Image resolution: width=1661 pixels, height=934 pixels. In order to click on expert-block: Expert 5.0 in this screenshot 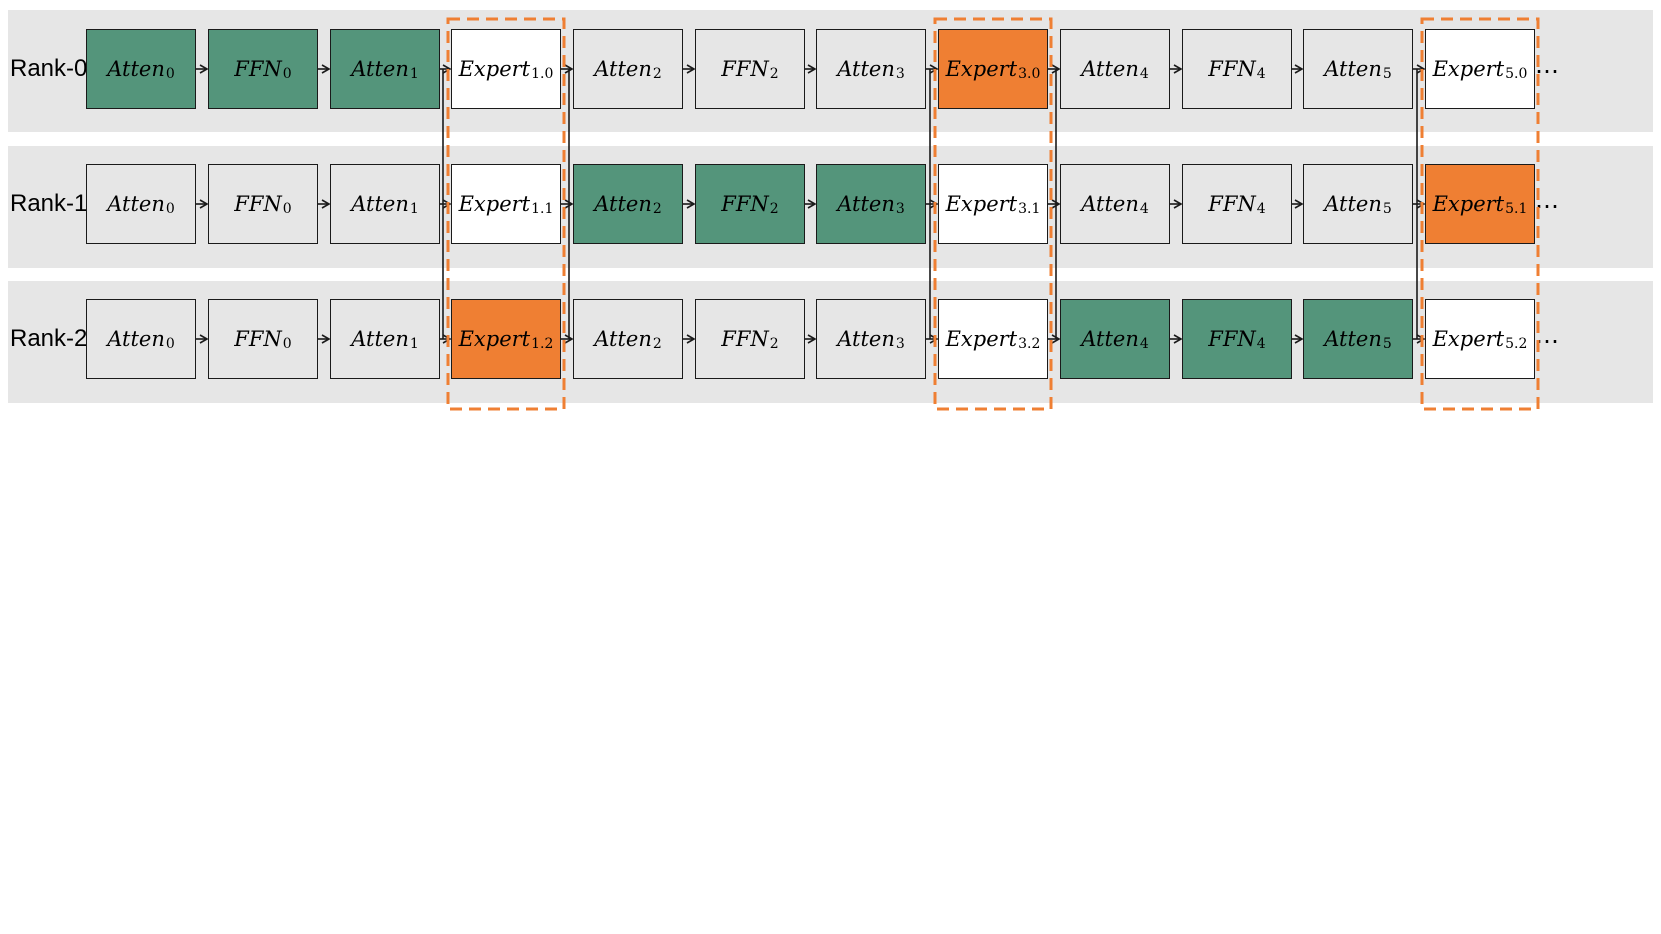, I will do `click(1480, 69)`.